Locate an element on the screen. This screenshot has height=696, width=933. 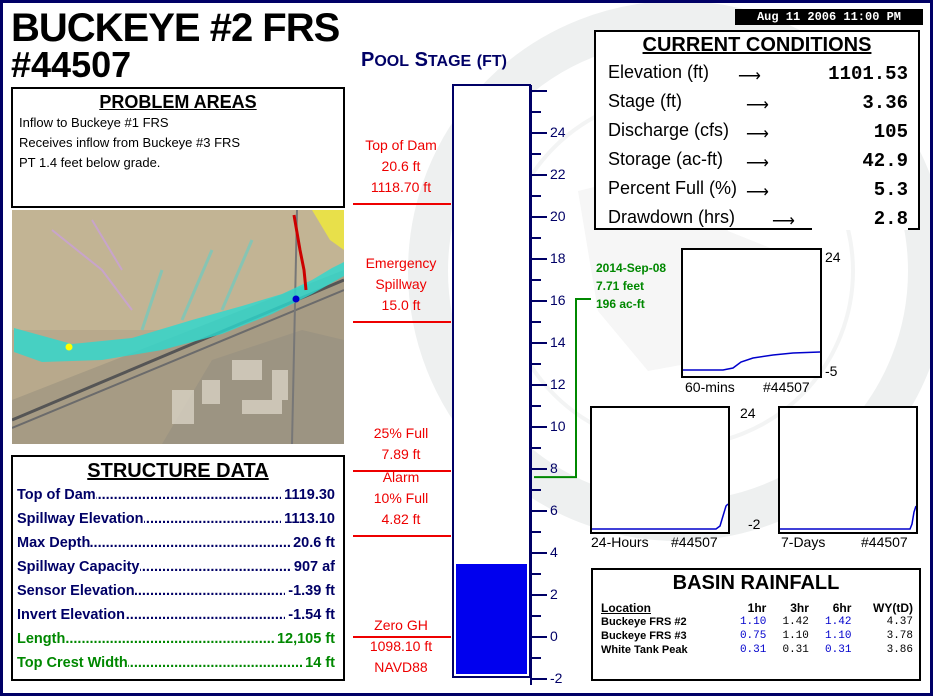
pool-stage-title: POOL STAGE (FT) is located at coordinates (461, 60).